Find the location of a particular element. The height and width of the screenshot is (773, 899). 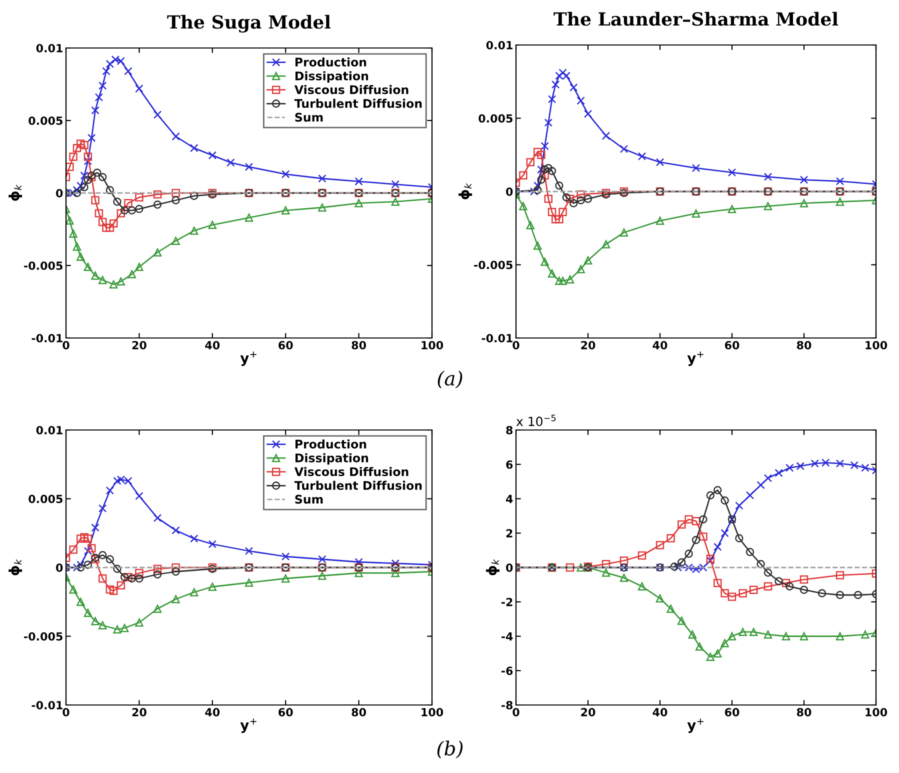

text: (b) is located at coordinates (450, 749).